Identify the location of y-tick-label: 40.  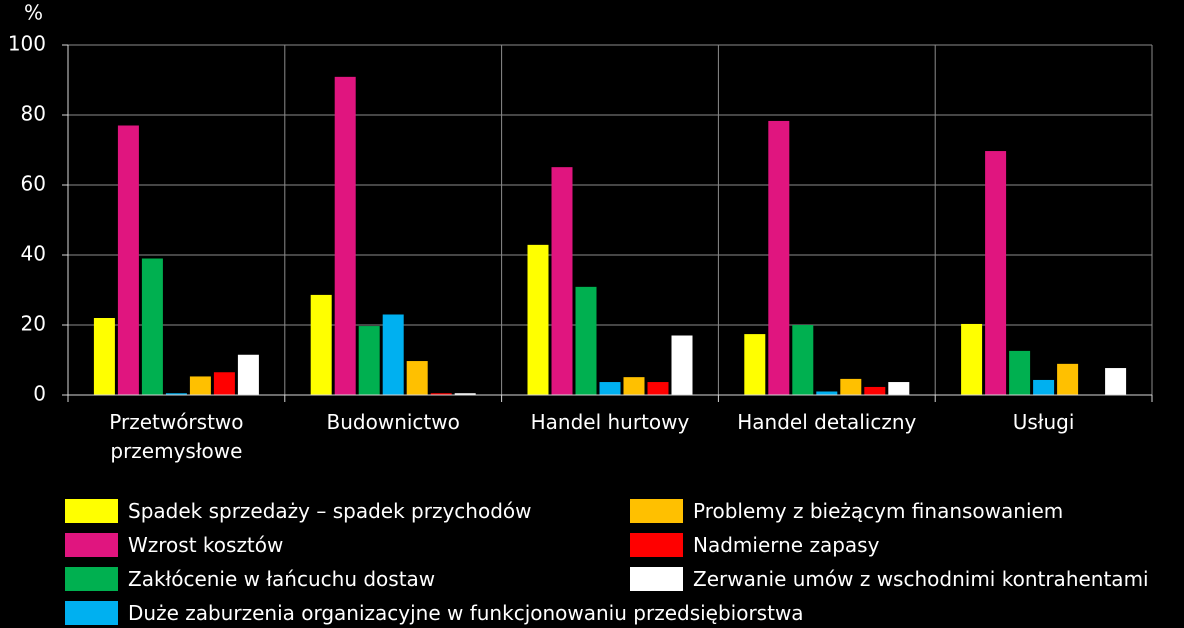
(33, 254).